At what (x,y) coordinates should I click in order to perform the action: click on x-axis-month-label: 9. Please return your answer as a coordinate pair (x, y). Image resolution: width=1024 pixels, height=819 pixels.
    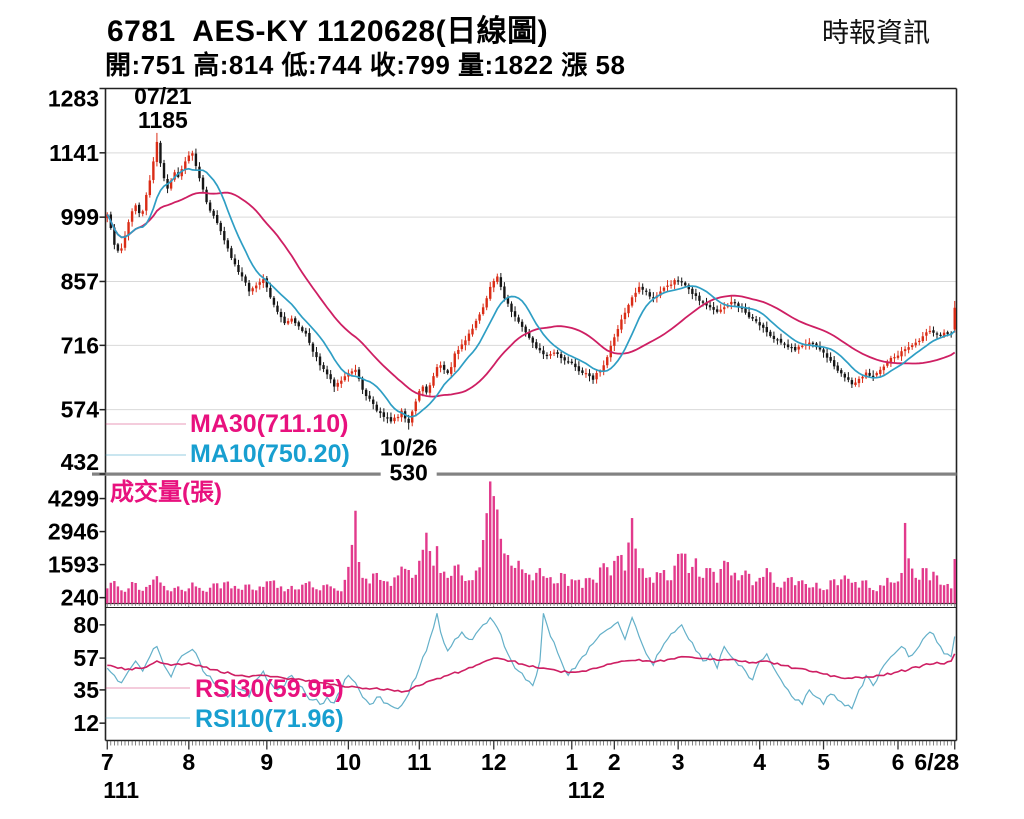
    Looking at the image, I should click on (266, 762).